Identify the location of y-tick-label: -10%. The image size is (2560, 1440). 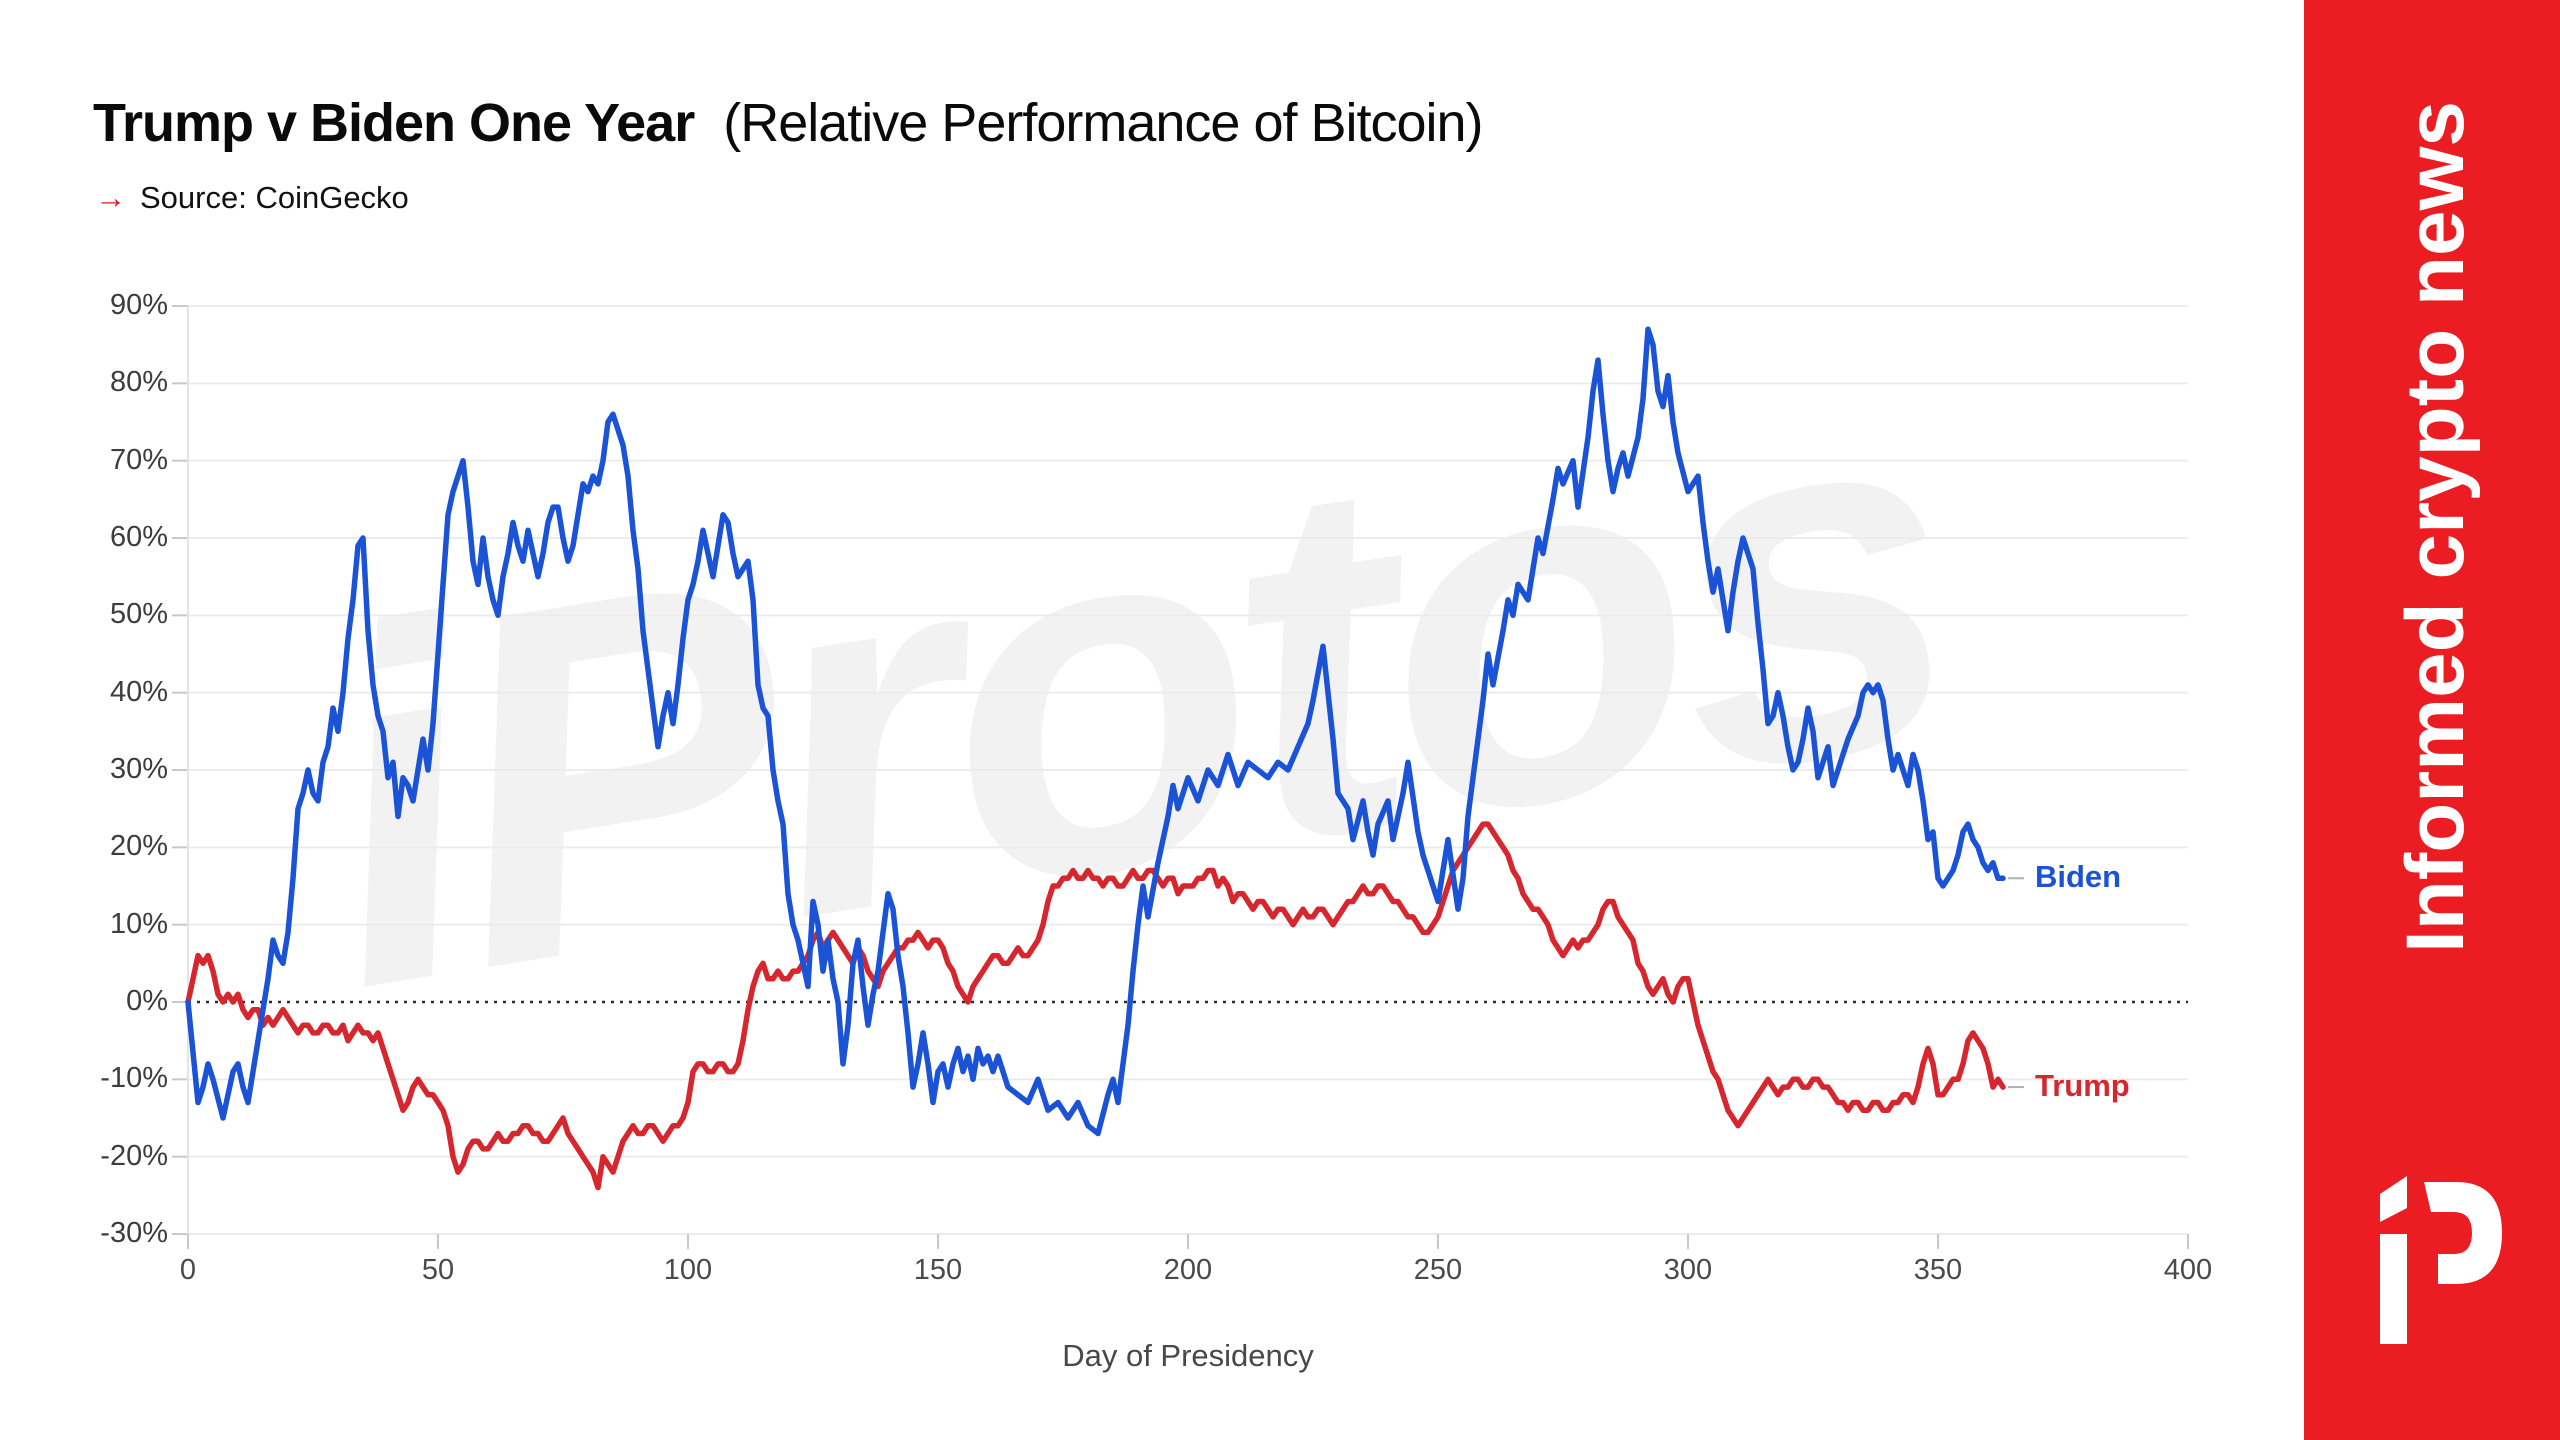
(134, 1078).